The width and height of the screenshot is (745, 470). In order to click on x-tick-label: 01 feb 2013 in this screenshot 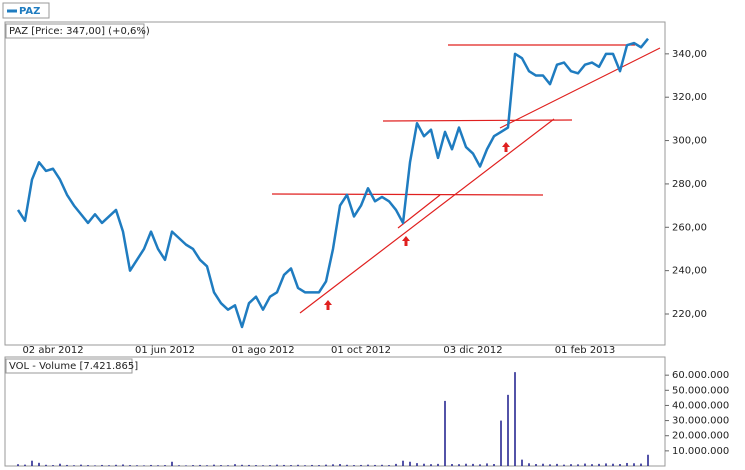, I will do `click(585, 350)`.